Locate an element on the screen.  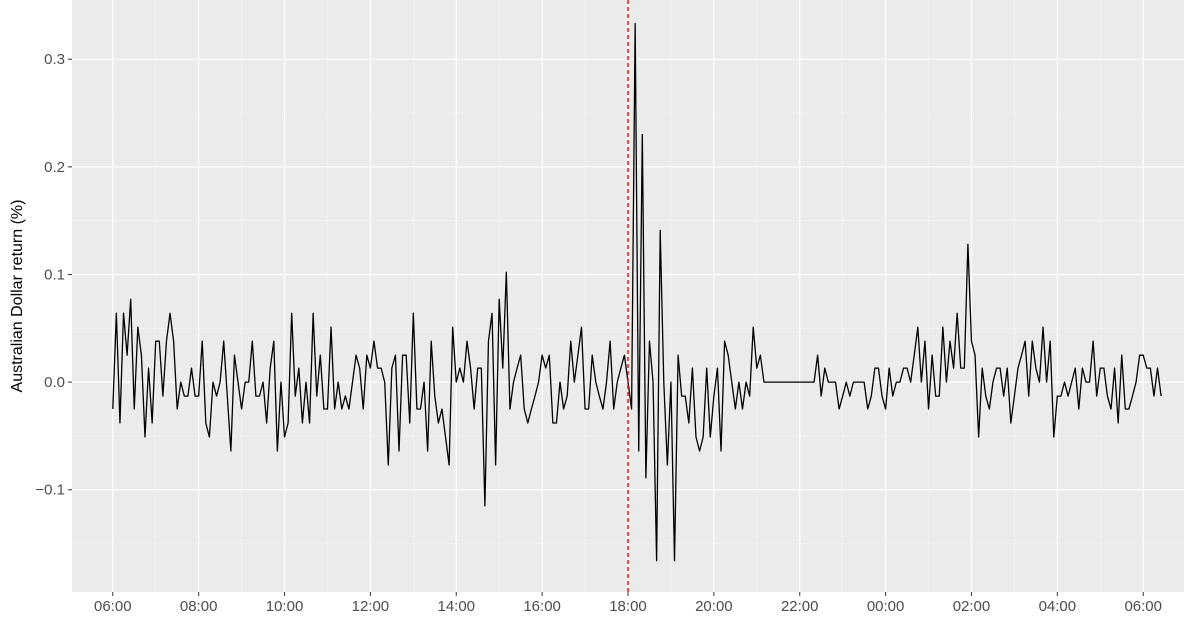
x-tick-label: 00:00 is located at coordinates (886, 606).